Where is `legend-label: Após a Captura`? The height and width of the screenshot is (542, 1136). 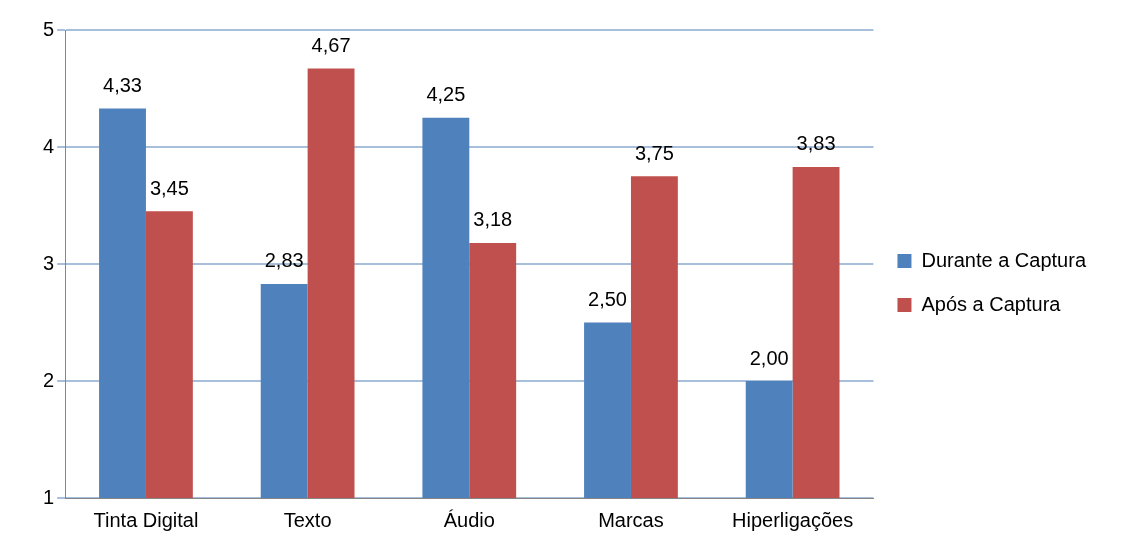 legend-label: Após a Captura is located at coordinates (991, 303).